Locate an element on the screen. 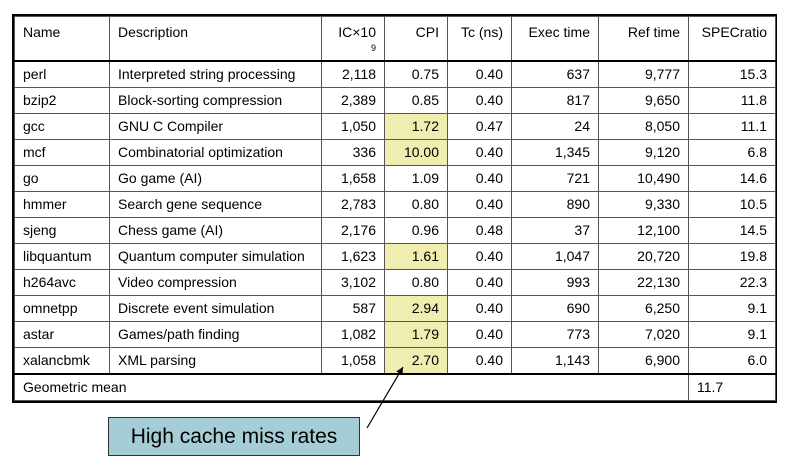  cell-spec: 11.8 is located at coordinates (732, 100).